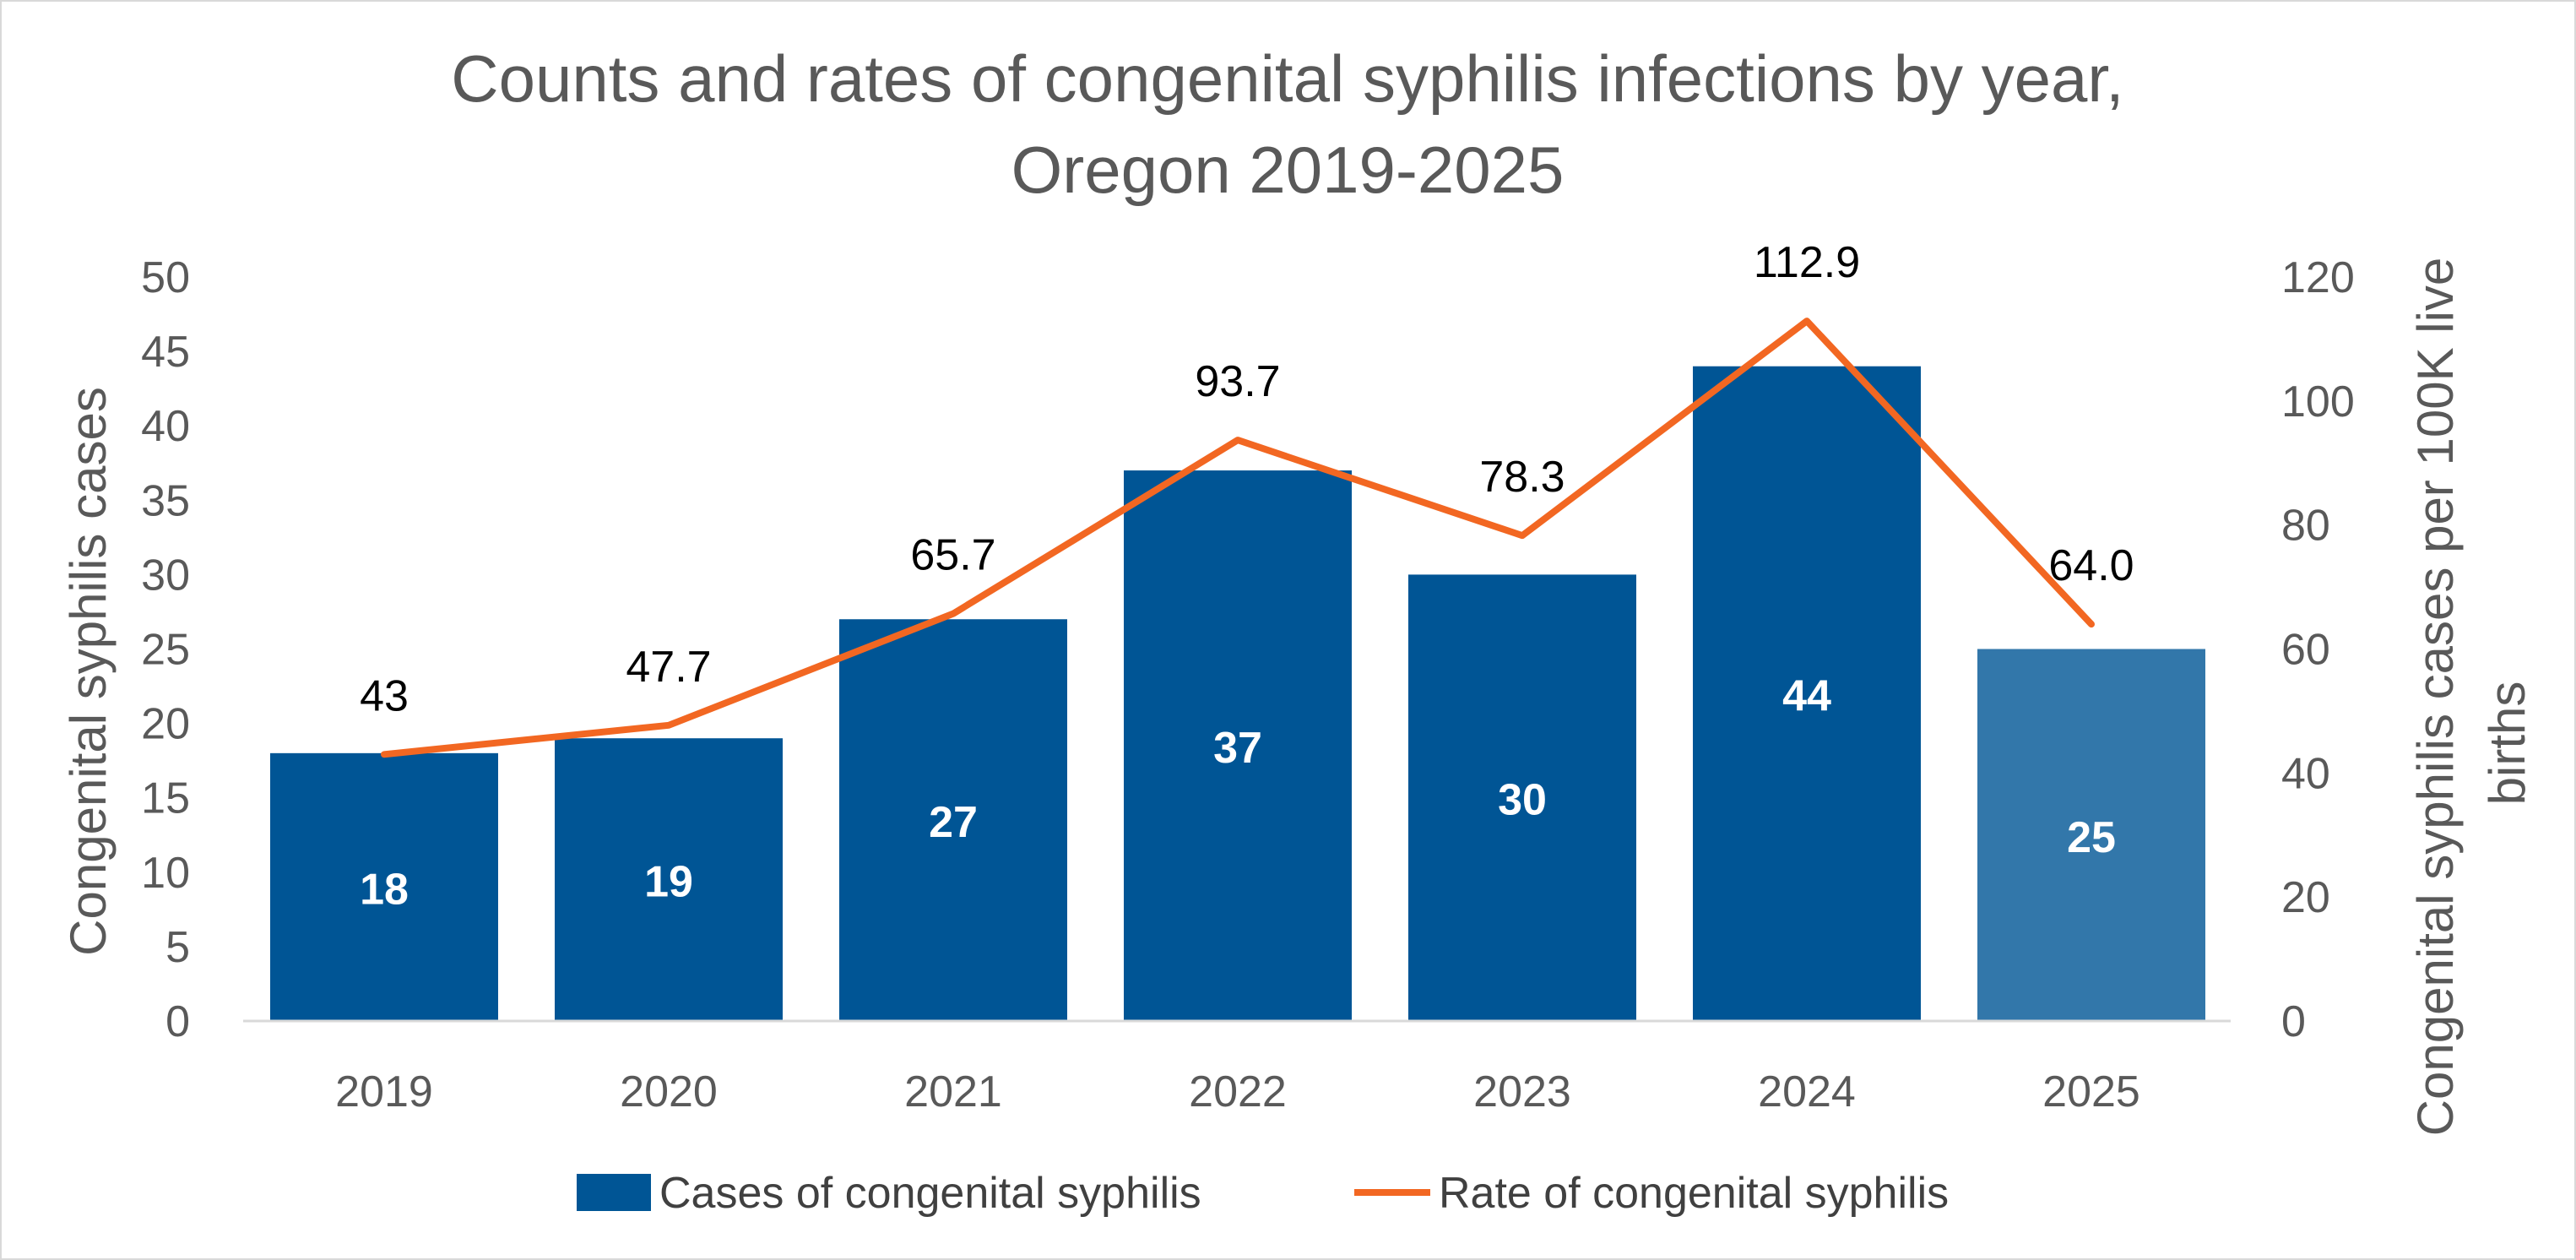  I want to click on bar-2025, so click(2091, 835).